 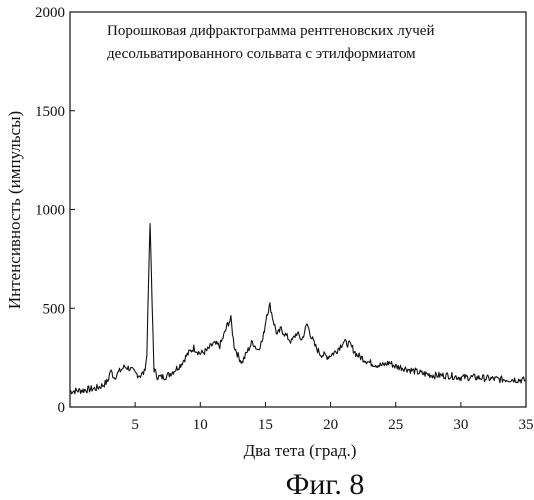 I want to click on x-axis-label: Два тета (град.), so click(x=300, y=450).